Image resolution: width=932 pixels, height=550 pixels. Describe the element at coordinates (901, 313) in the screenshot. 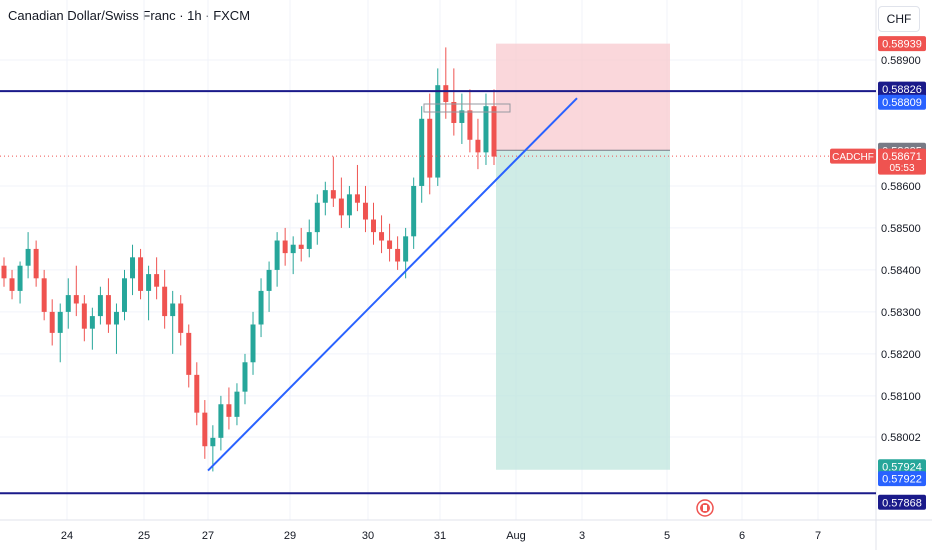

I see `price-tick-label: 0.58300` at that location.